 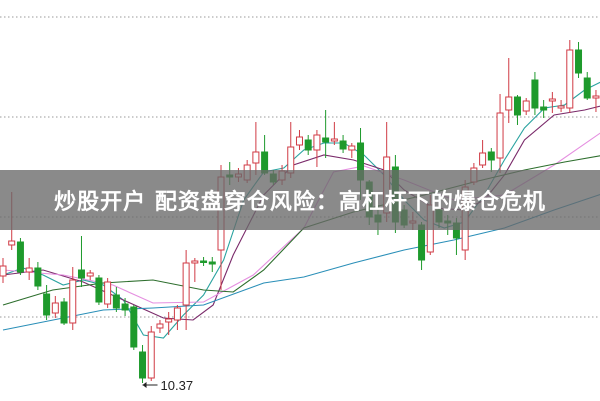 I want to click on title-banner: 炒股开户 配资盘穿仓风险：高杠杆下的爆仓危机, so click(x=300, y=200).